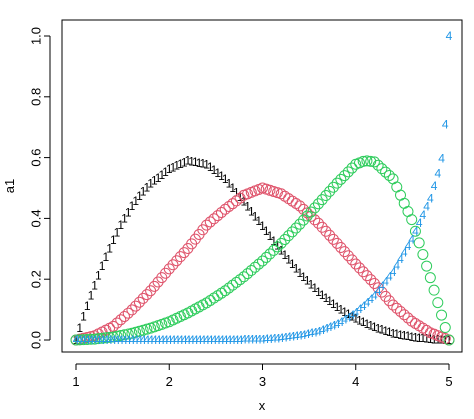 Image resolution: width=474 pixels, height=419 pixels. Describe the element at coordinates (75, 381) in the screenshot. I see `x-tick-label: 1` at that location.